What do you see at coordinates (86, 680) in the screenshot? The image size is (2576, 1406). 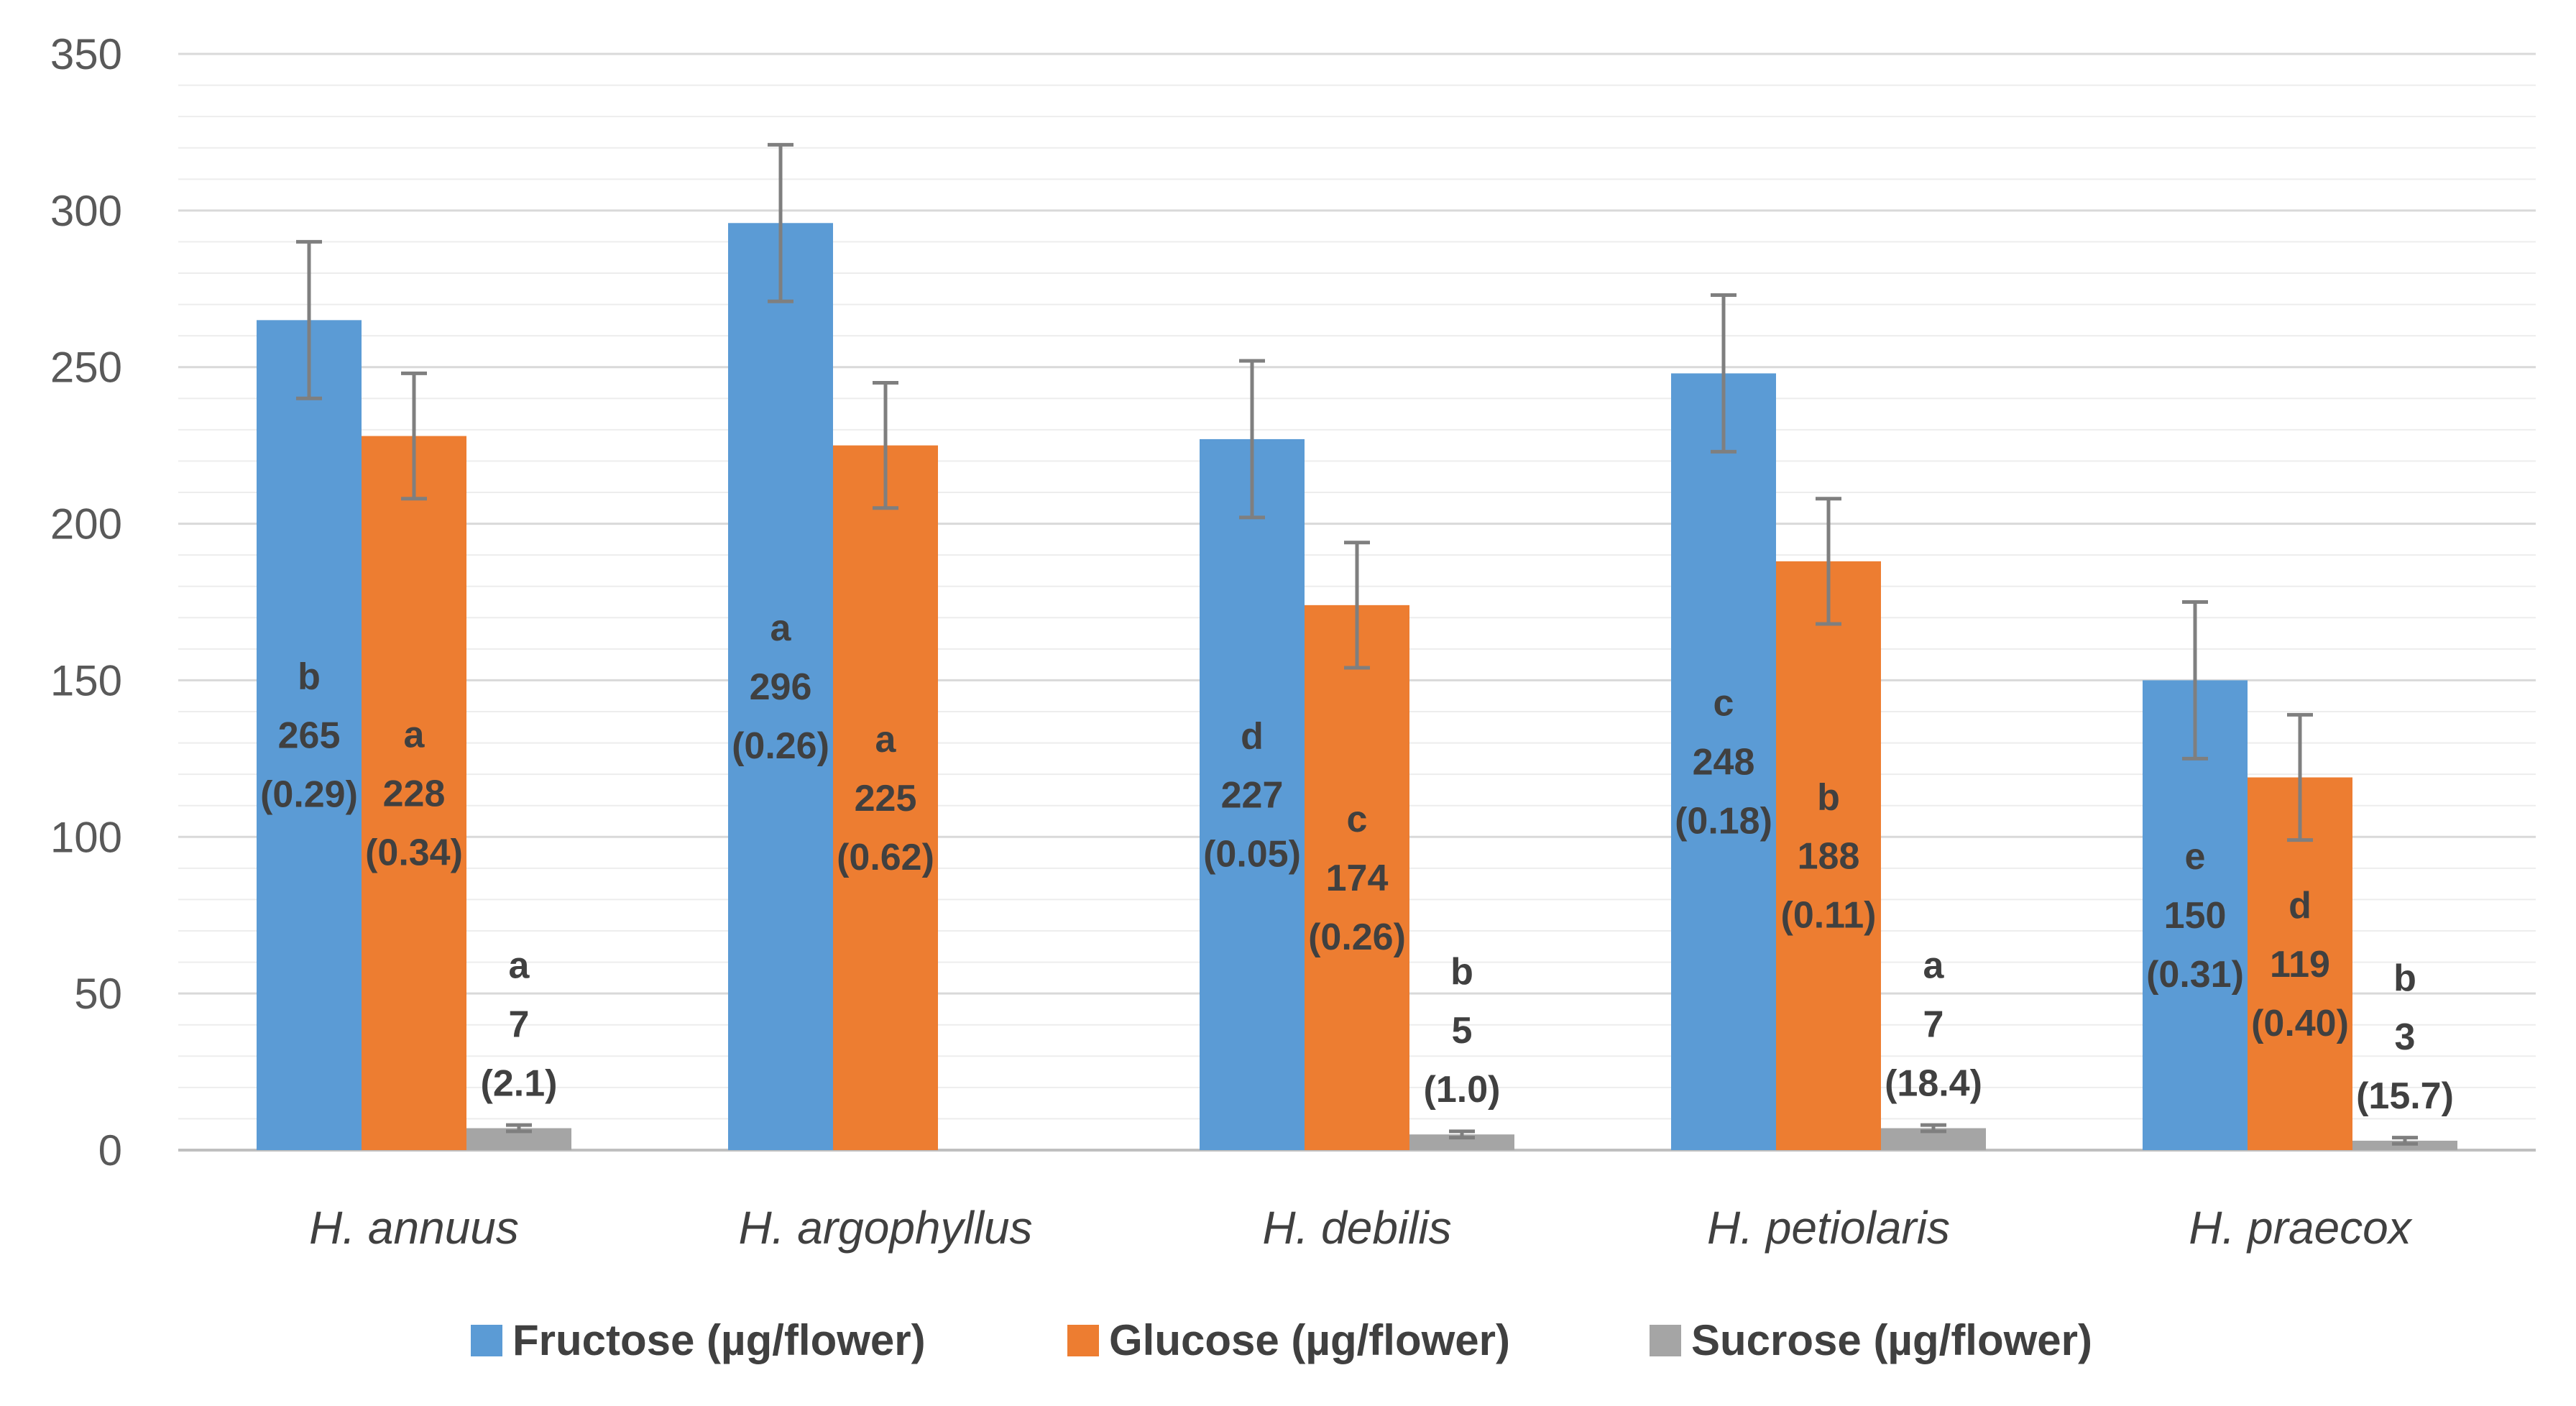 I see `y-tick-label: 150` at bounding box center [86, 680].